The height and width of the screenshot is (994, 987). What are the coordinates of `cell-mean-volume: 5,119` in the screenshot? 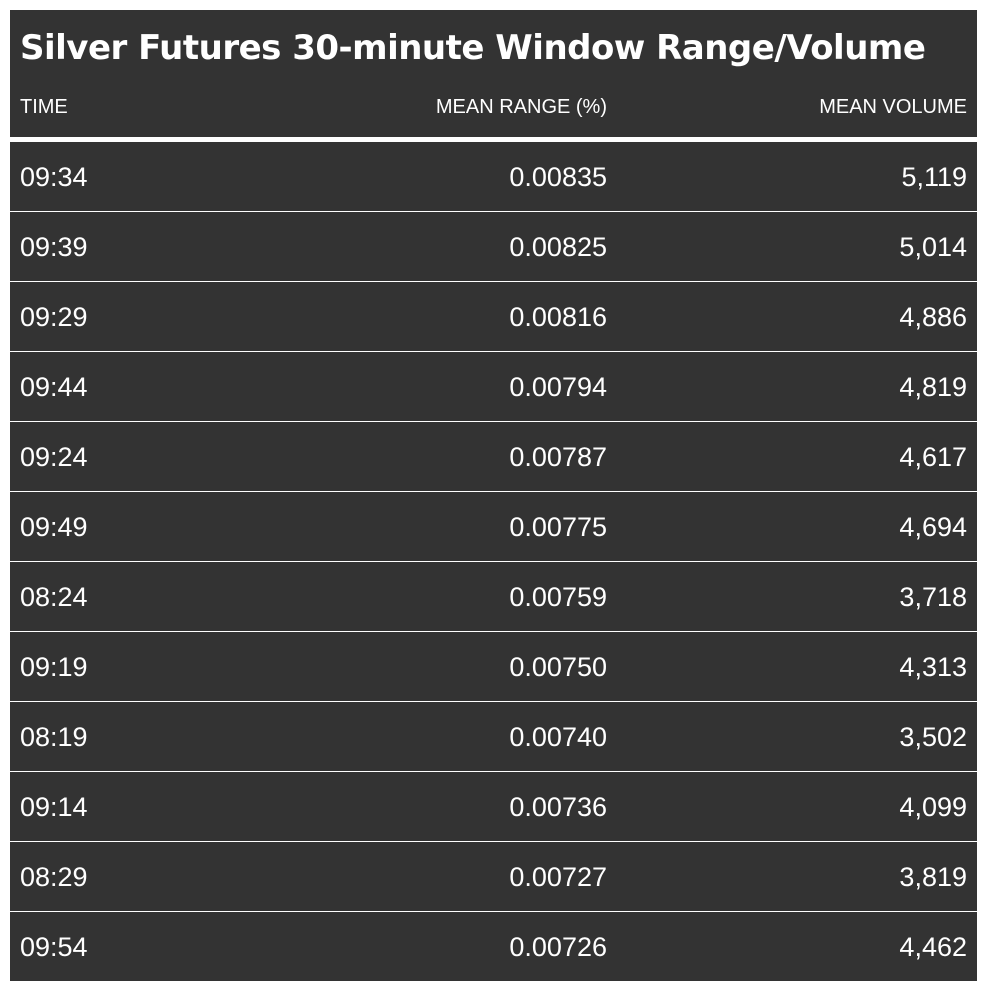 It's located at (934, 177).